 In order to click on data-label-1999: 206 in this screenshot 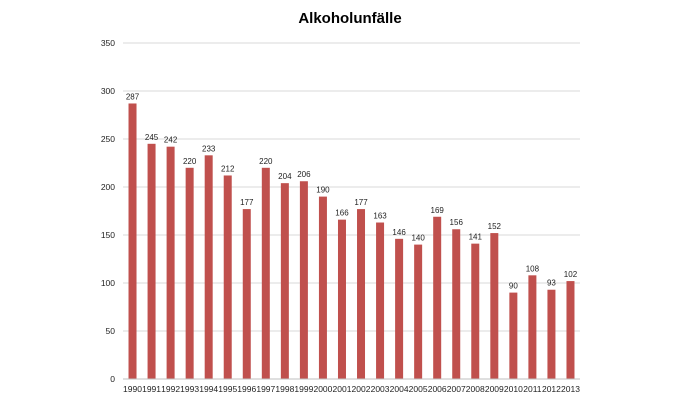, I will do `click(304, 174)`.